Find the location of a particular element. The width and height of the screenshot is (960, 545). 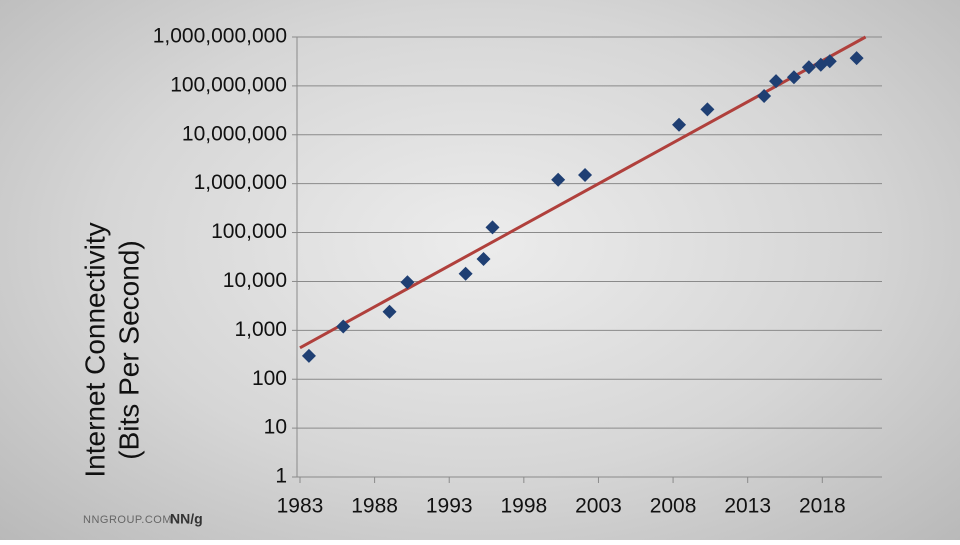

y-tick-label: 100,000,000 is located at coordinates (228, 84).